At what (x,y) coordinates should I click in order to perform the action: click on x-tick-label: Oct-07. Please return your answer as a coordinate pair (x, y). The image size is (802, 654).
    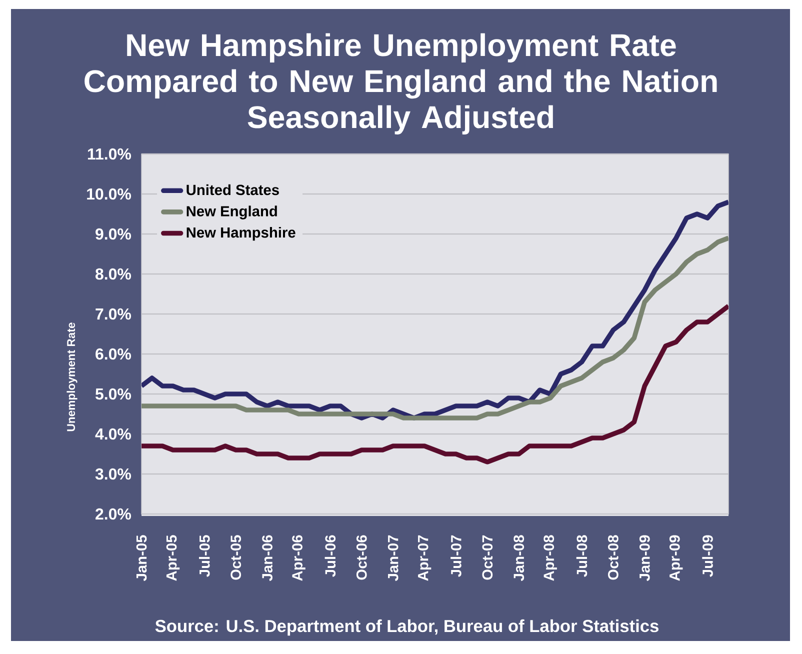
    Looking at the image, I should click on (487, 557).